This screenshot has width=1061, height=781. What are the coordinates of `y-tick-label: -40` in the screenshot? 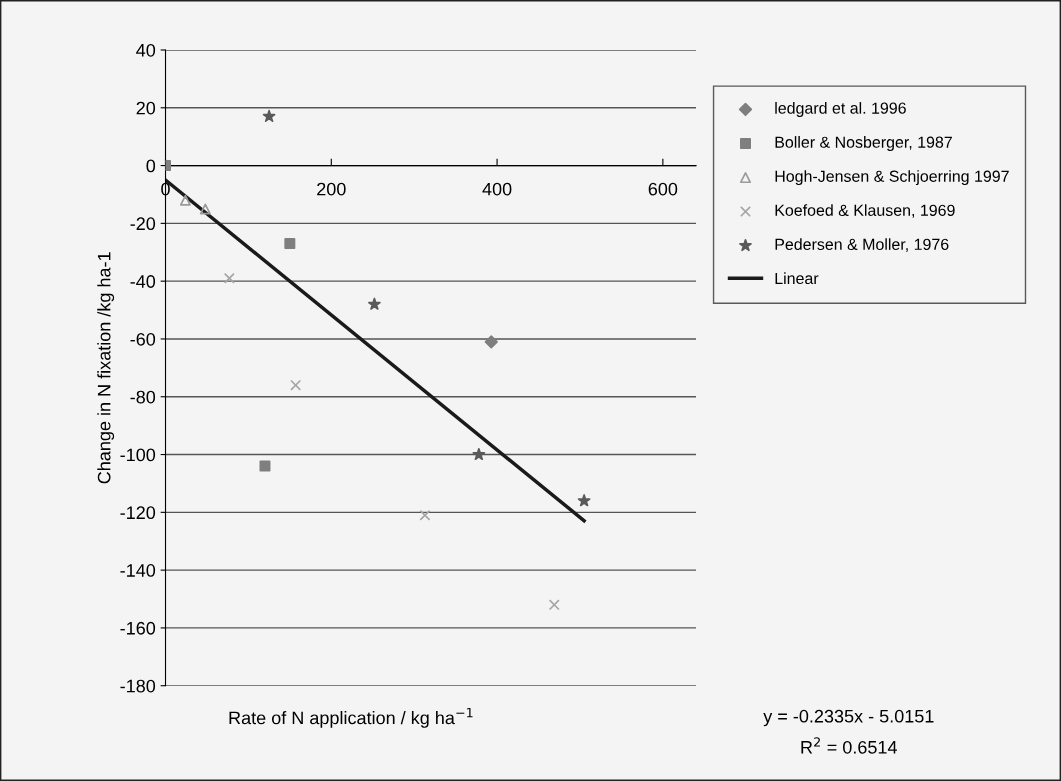 It's located at (143, 281).